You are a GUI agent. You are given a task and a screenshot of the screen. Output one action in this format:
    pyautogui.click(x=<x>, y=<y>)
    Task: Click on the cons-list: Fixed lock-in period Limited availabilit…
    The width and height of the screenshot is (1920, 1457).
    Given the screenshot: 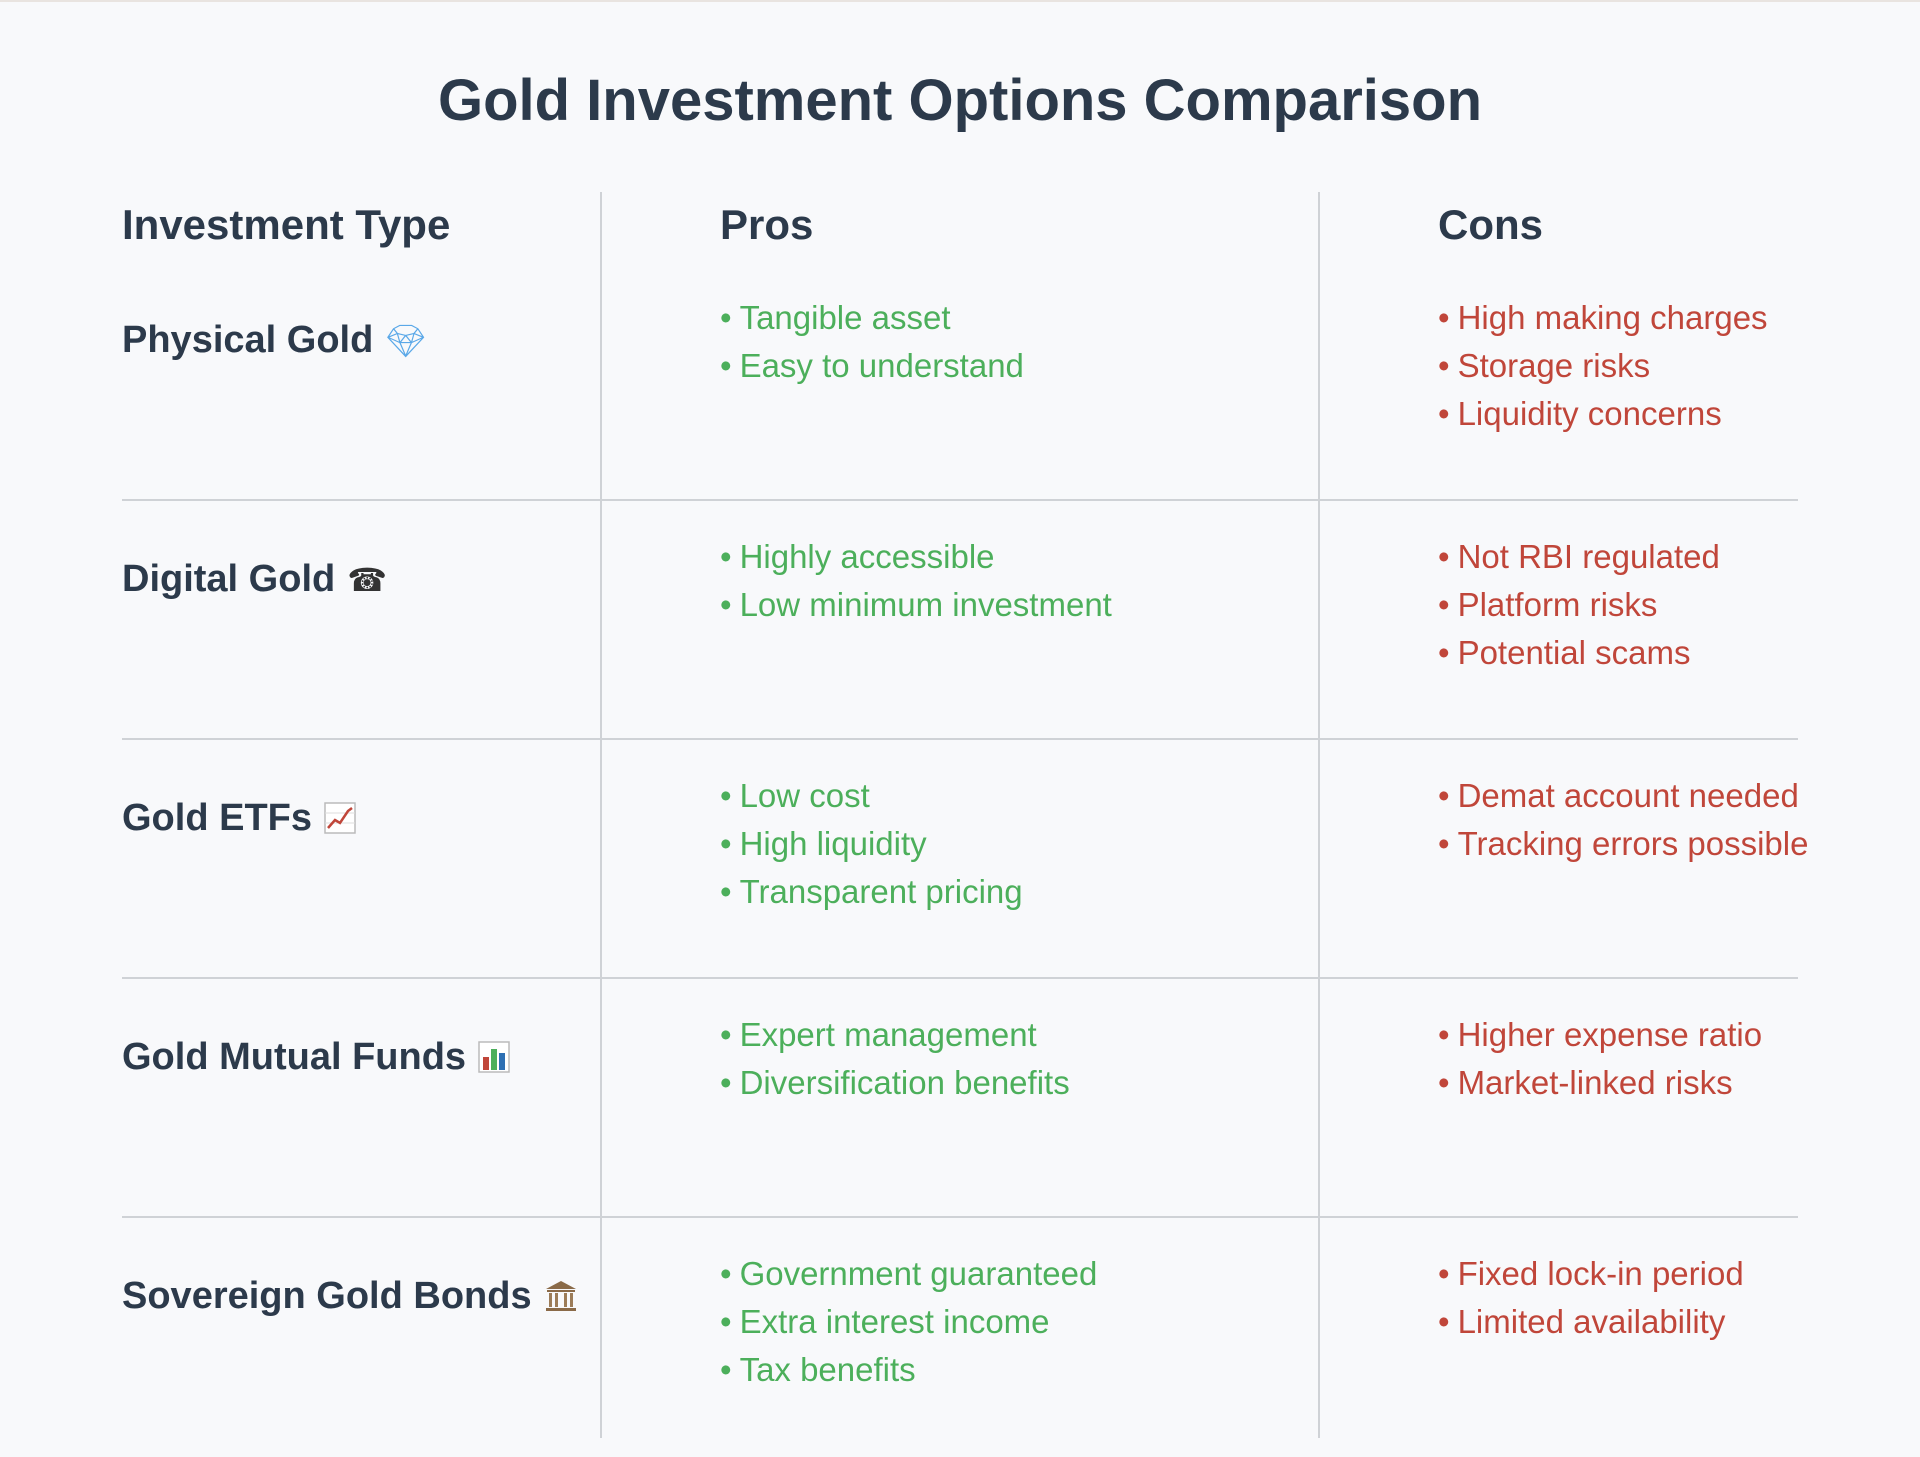 What is the action you would take?
    pyautogui.click(x=1591, y=1298)
    